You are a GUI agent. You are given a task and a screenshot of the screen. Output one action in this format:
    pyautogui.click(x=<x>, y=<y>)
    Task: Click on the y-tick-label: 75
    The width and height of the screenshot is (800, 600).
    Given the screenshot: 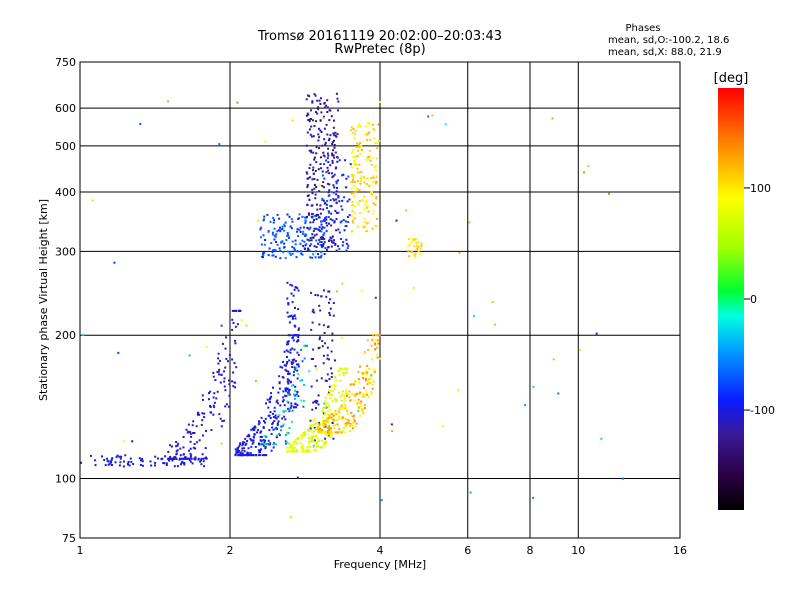 What is the action you would take?
    pyautogui.click(x=69, y=538)
    